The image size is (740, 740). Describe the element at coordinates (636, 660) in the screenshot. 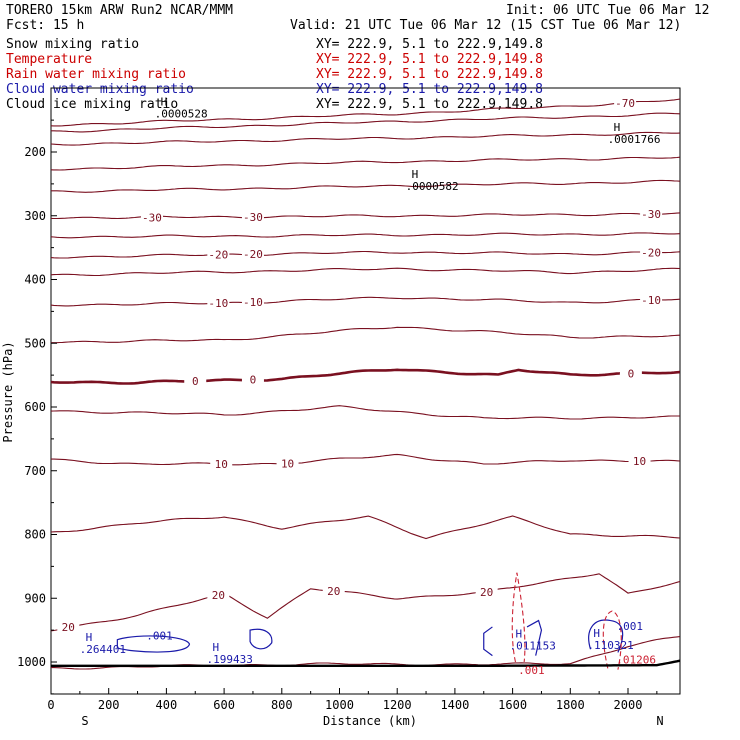

I see `maximum-value: .01206` at that location.